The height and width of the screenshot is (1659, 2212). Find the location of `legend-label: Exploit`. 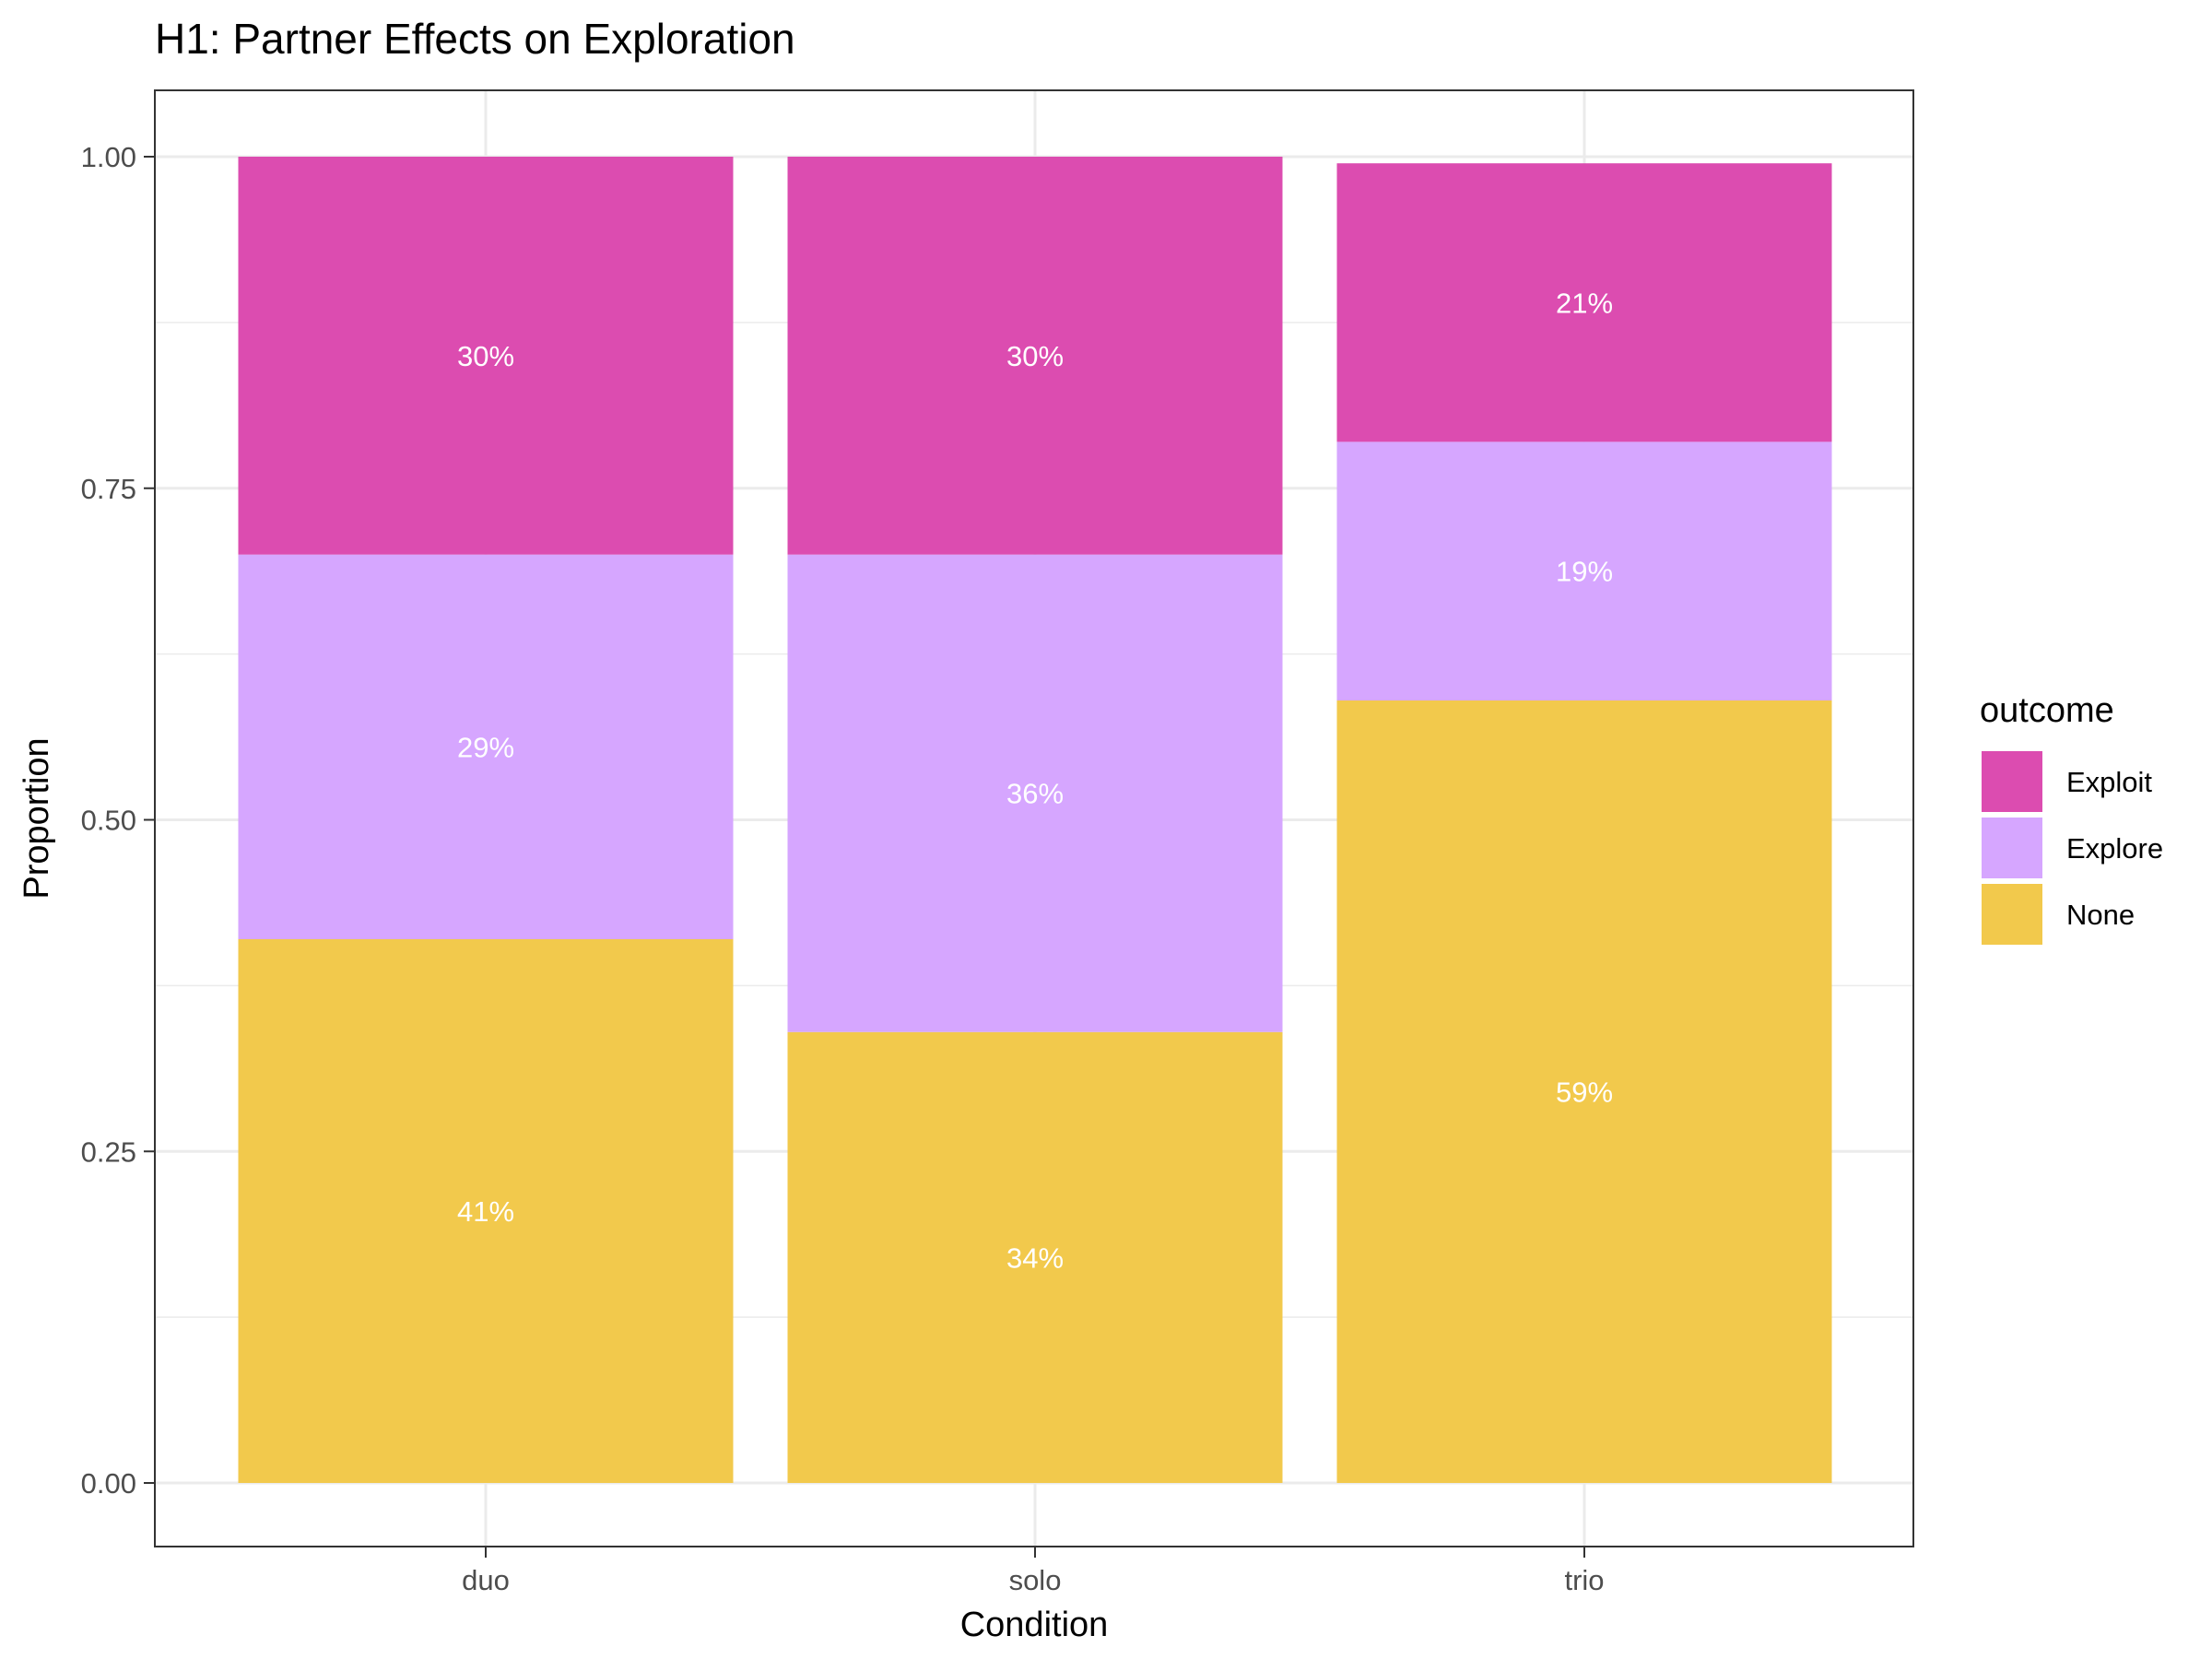

legend-label: Exploit is located at coordinates (2109, 782).